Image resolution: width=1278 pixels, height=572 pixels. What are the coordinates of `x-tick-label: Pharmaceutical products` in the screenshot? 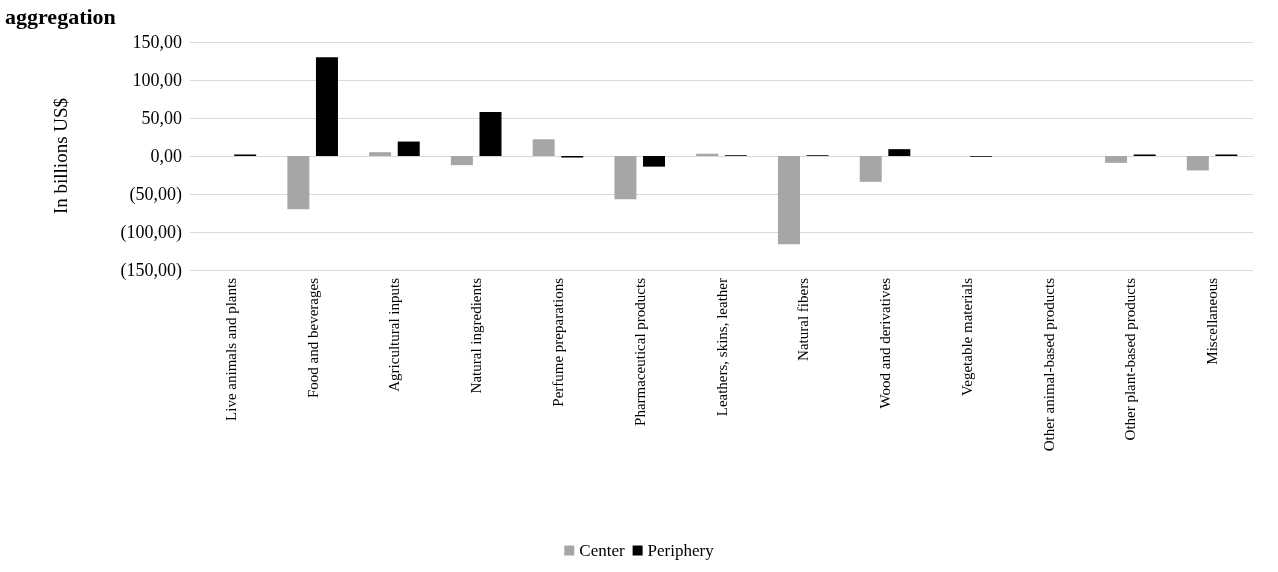 It's located at (639, 351).